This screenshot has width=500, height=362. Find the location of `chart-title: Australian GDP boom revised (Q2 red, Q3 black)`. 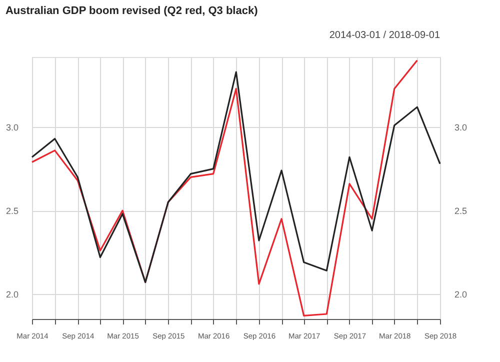

chart-title: Australian GDP boom revised (Q2 red, Q3 black) is located at coordinates (131, 11).